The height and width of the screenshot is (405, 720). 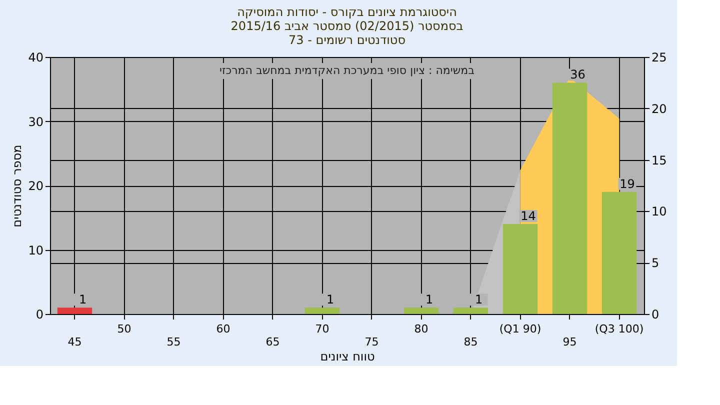 I want to click on x-tick-label: (Q3 100), so click(x=619, y=329).